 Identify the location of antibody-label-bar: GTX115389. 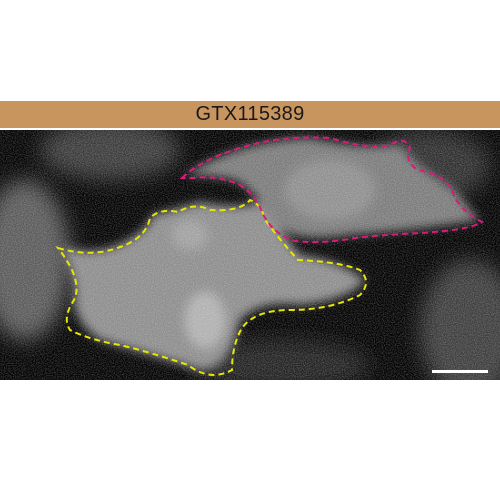
(250, 114).